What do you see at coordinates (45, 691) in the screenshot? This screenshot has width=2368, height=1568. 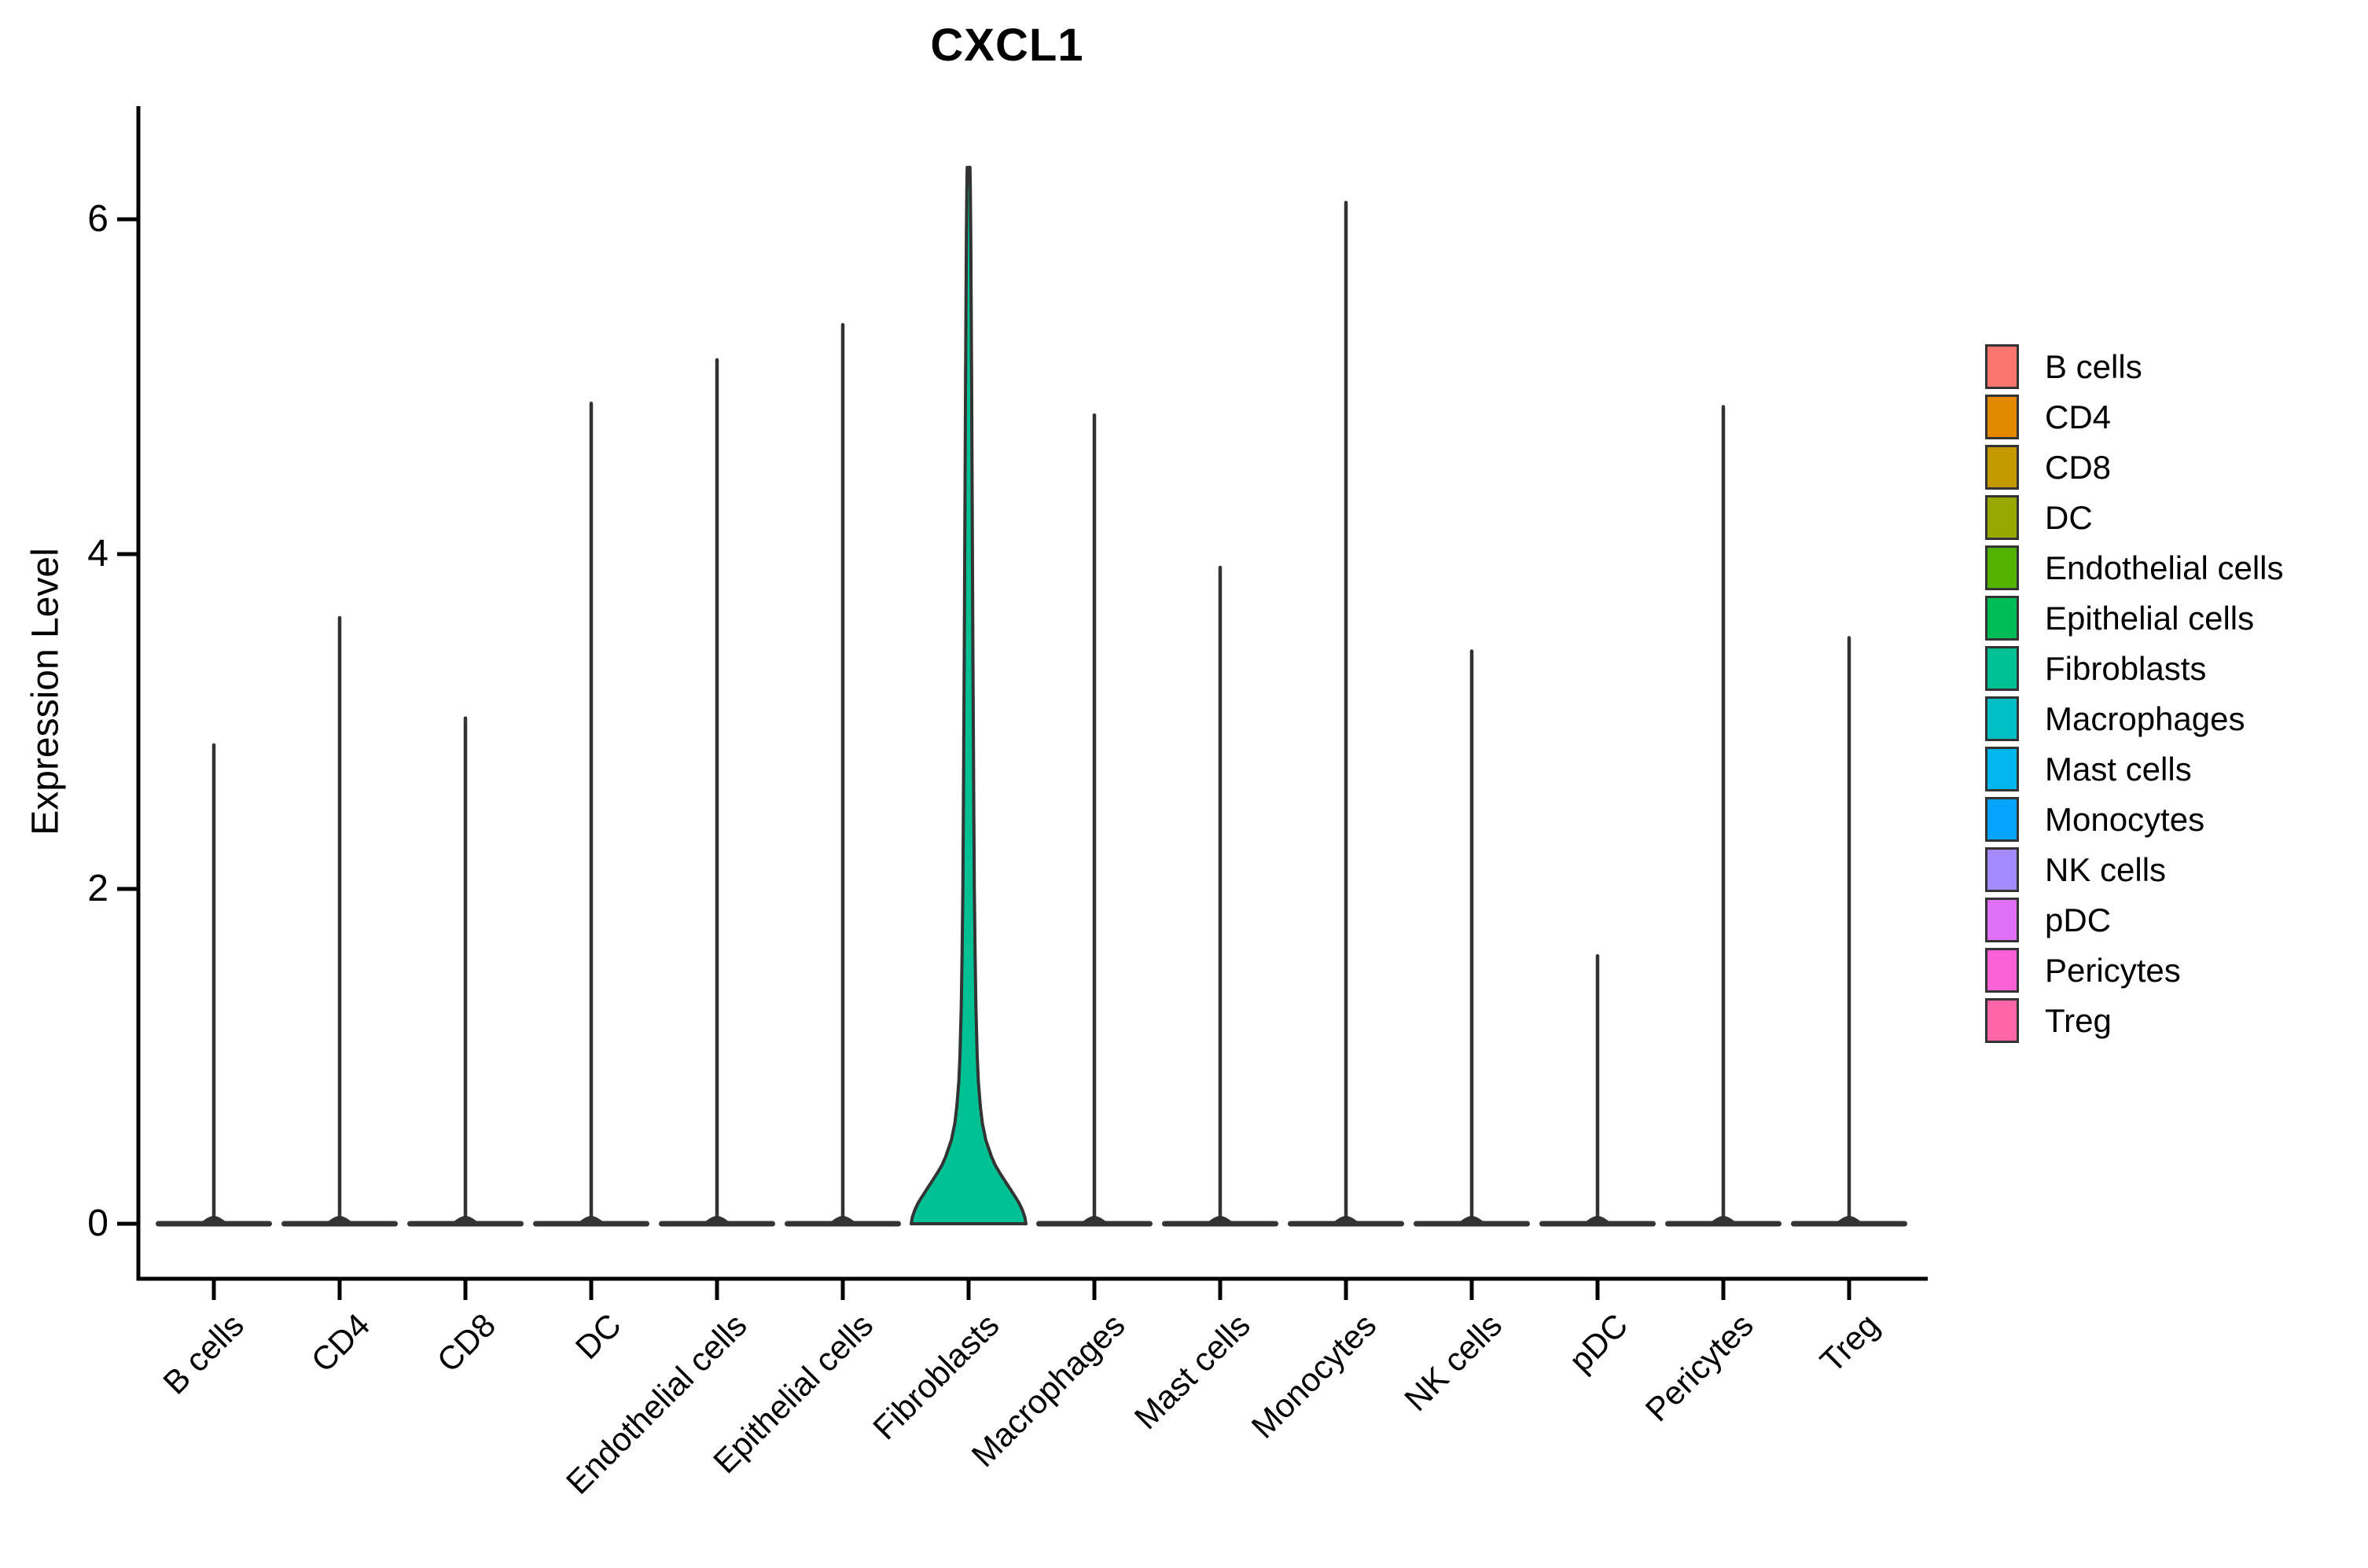 I see `y-axis-title: Expression Level` at bounding box center [45, 691].